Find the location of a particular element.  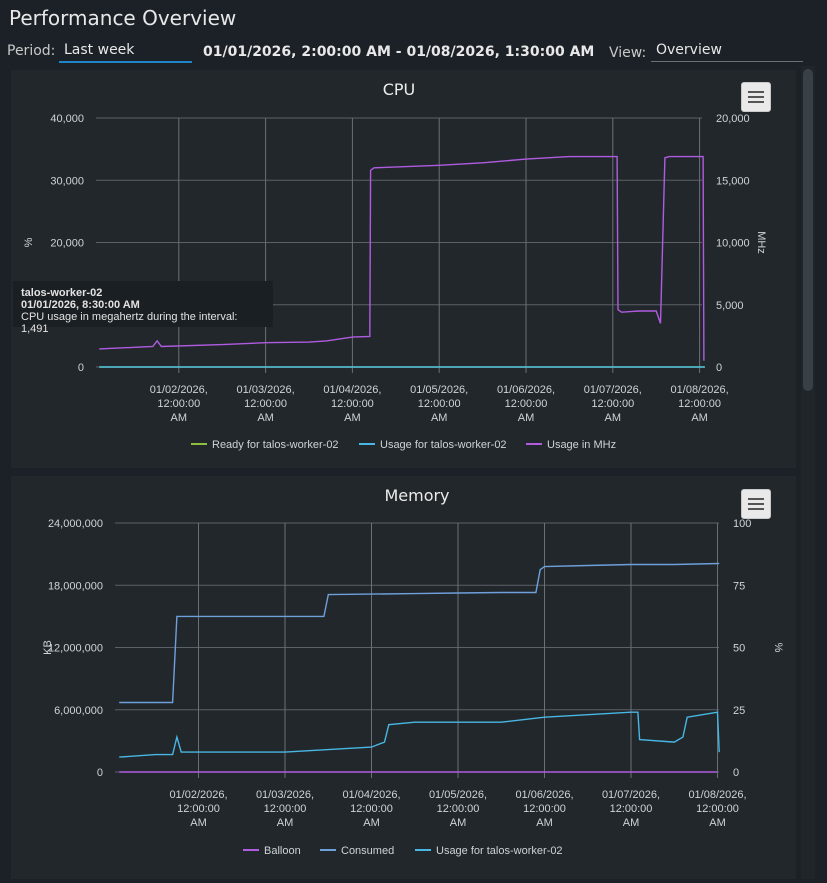

cpu-x-tick: 01/05/2026, is located at coordinates (439, 390).